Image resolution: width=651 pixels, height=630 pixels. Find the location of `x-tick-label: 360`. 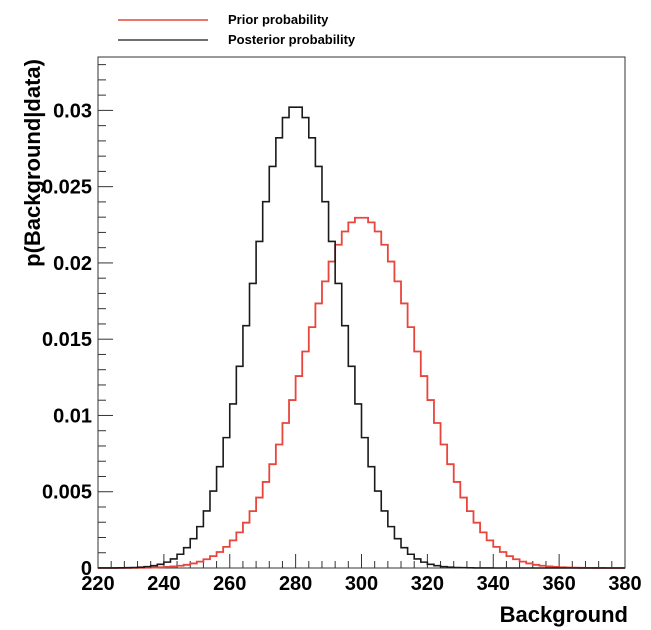

x-tick-label: 360 is located at coordinates (558, 584).